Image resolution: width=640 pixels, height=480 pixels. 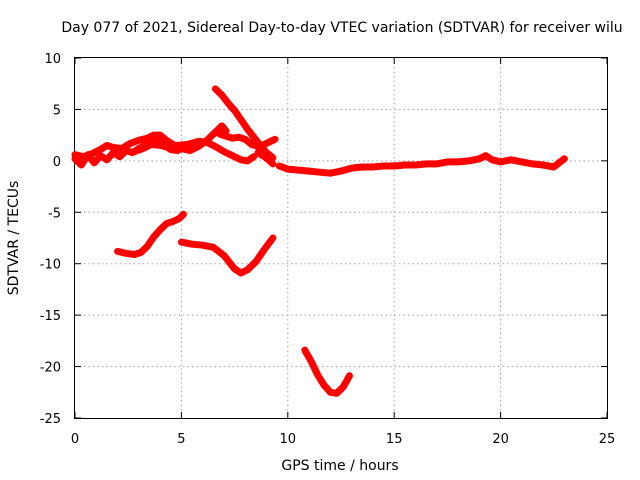 What do you see at coordinates (339, 466) in the screenshot?
I see `x-axis-label: GPS time / hours` at bounding box center [339, 466].